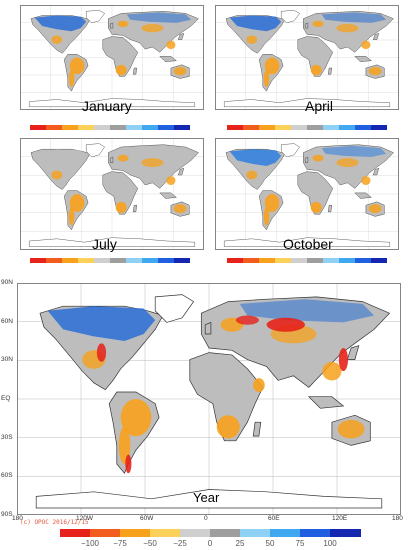 Image resolution: width=408 pixels, height=550 pixels. I want to click on map-panel-january, so click(112, 57).